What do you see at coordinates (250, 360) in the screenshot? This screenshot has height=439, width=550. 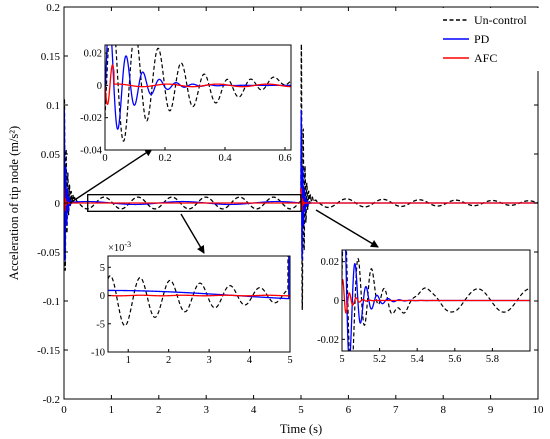 I see `inset-x-tick-label: 4` at bounding box center [250, 360].